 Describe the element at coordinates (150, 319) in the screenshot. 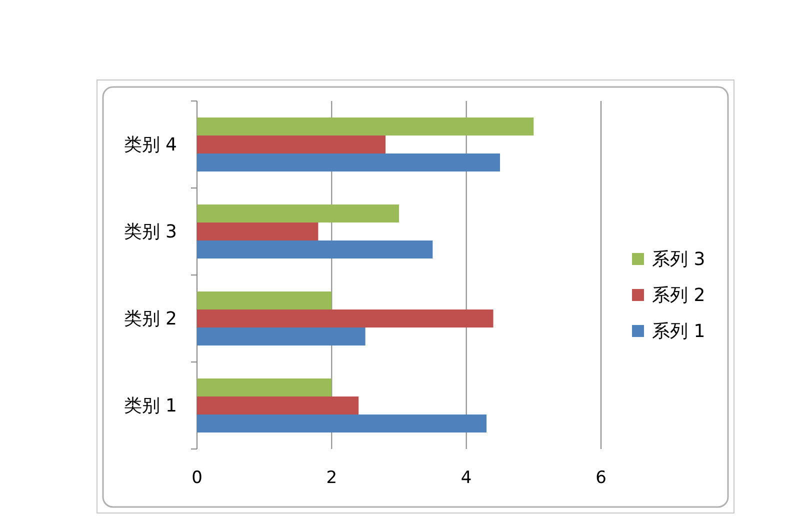

I see `y-tick-label: 类别 2` at that location.